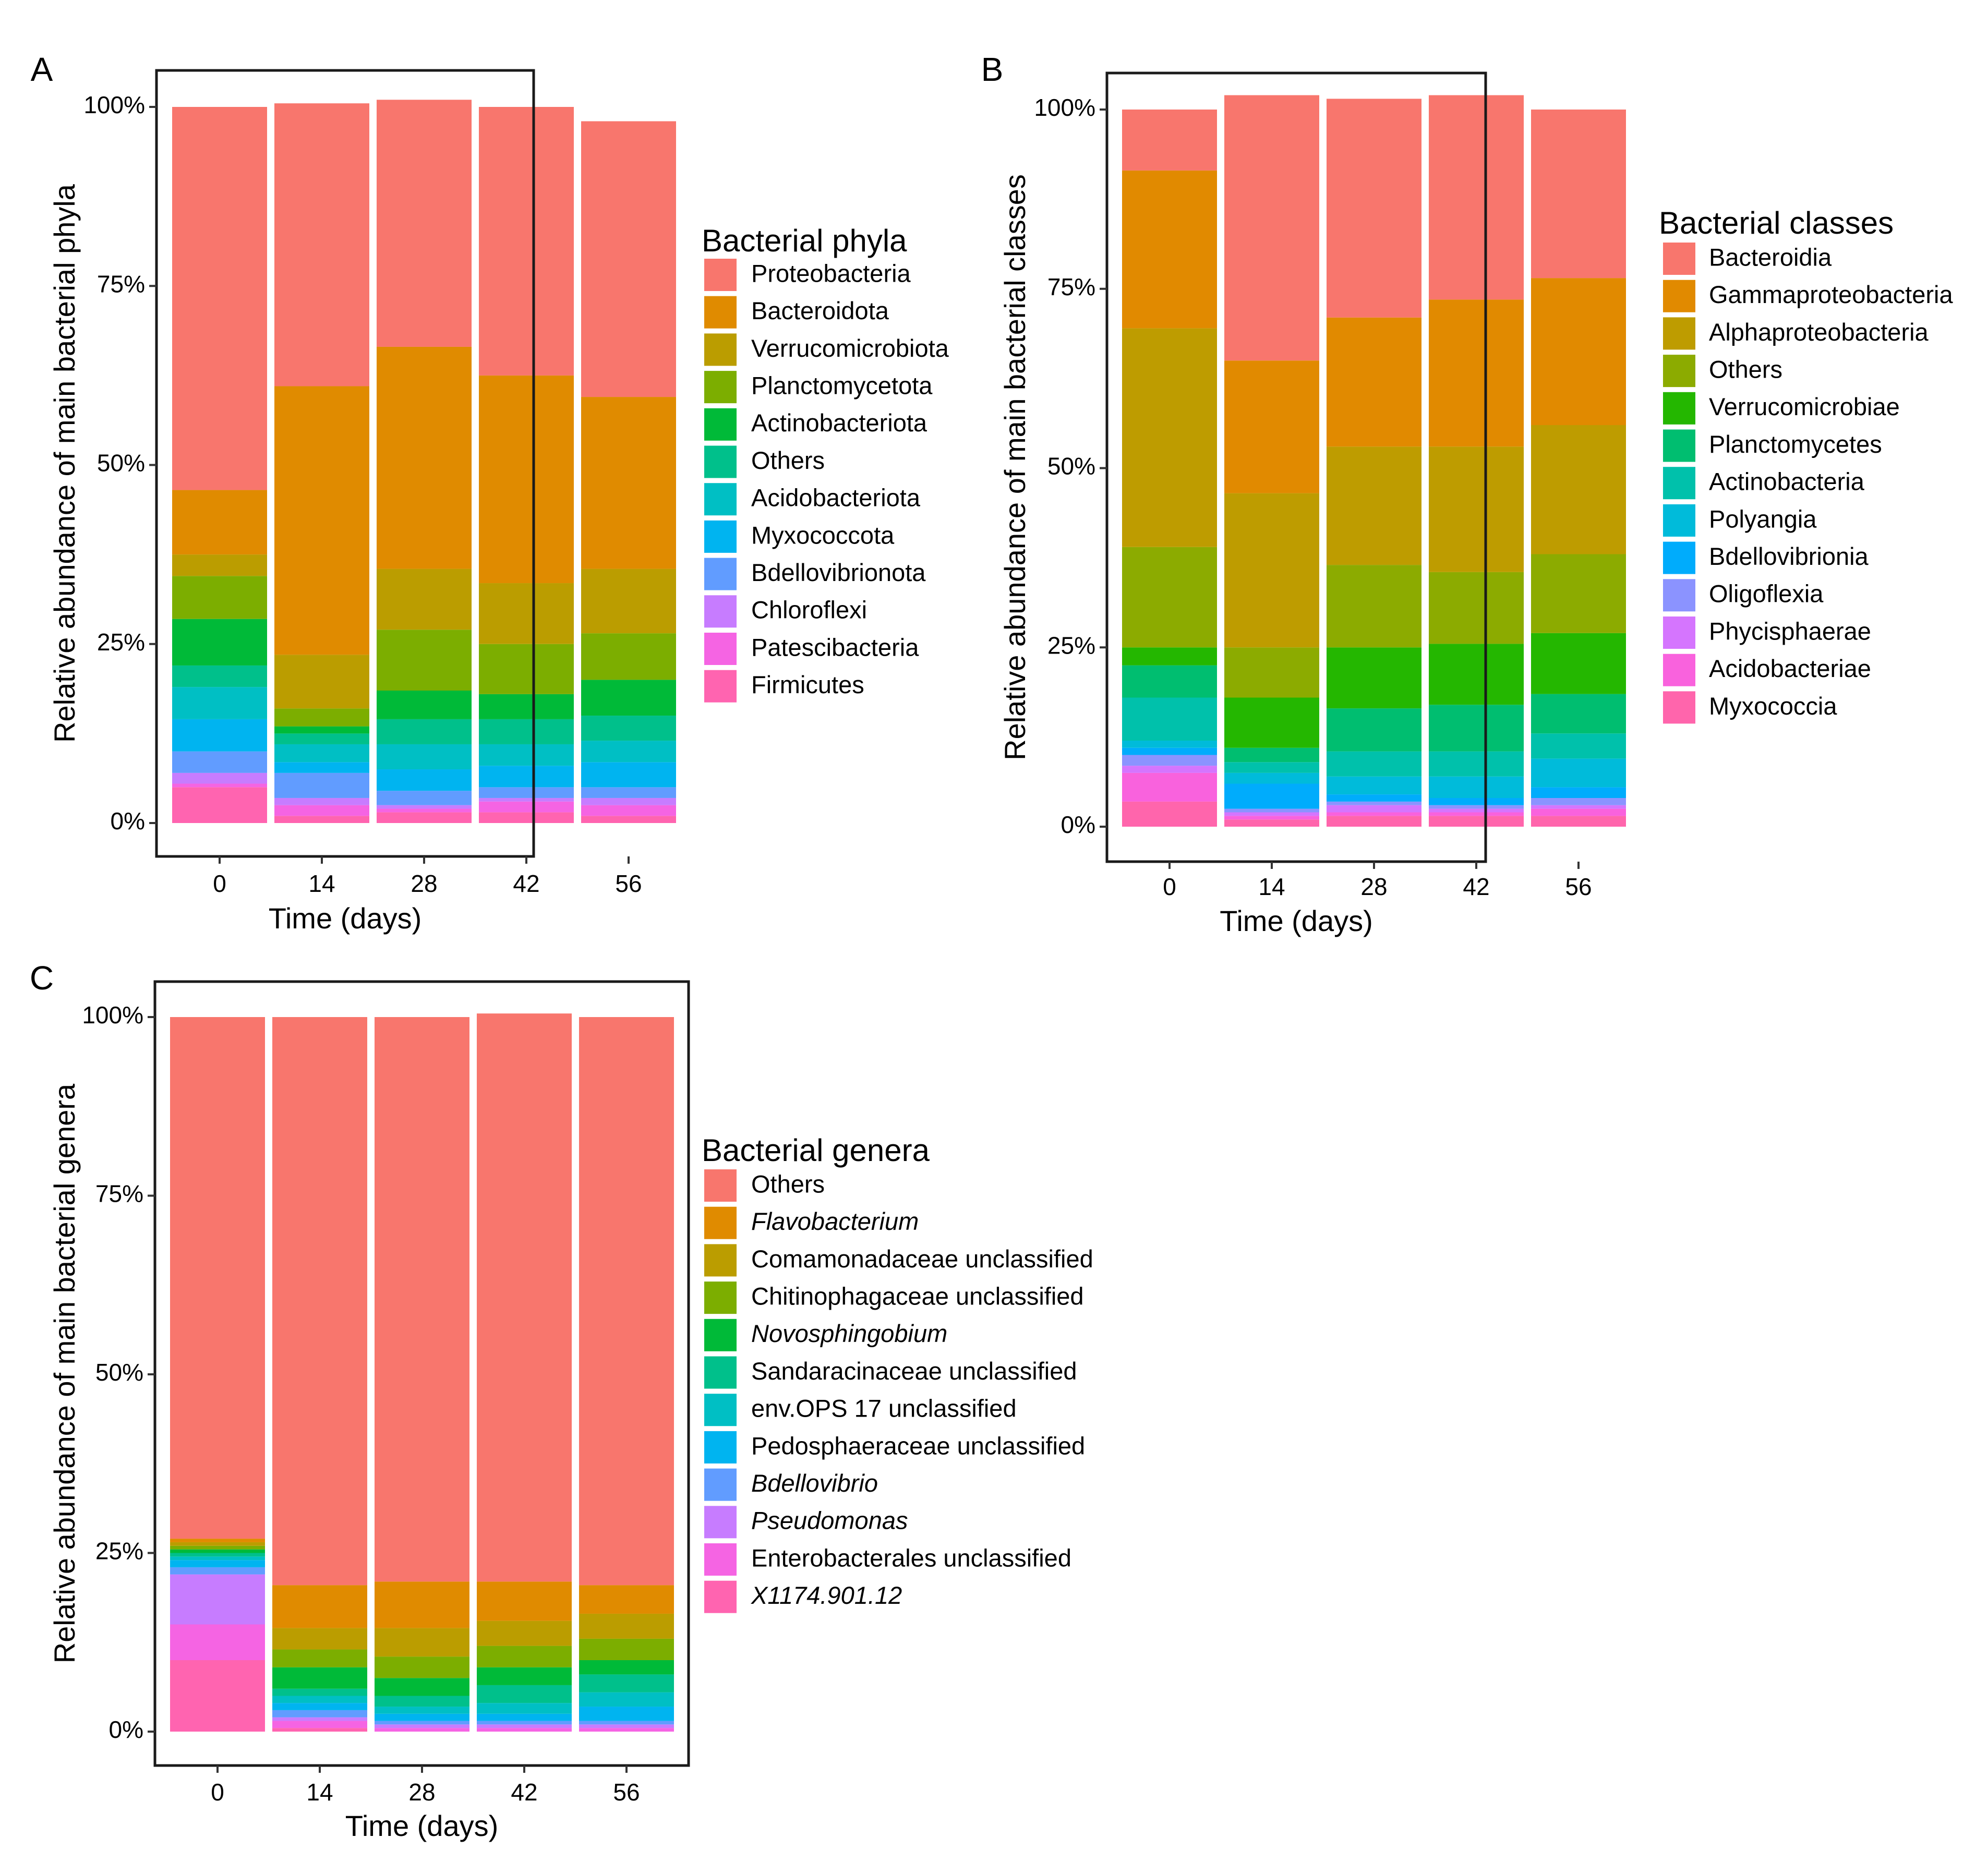  What do you see at coordinates (1064, 107) in the screenshot?
I see `y-tick-label: 100%` at bounding box center [1064, 107].